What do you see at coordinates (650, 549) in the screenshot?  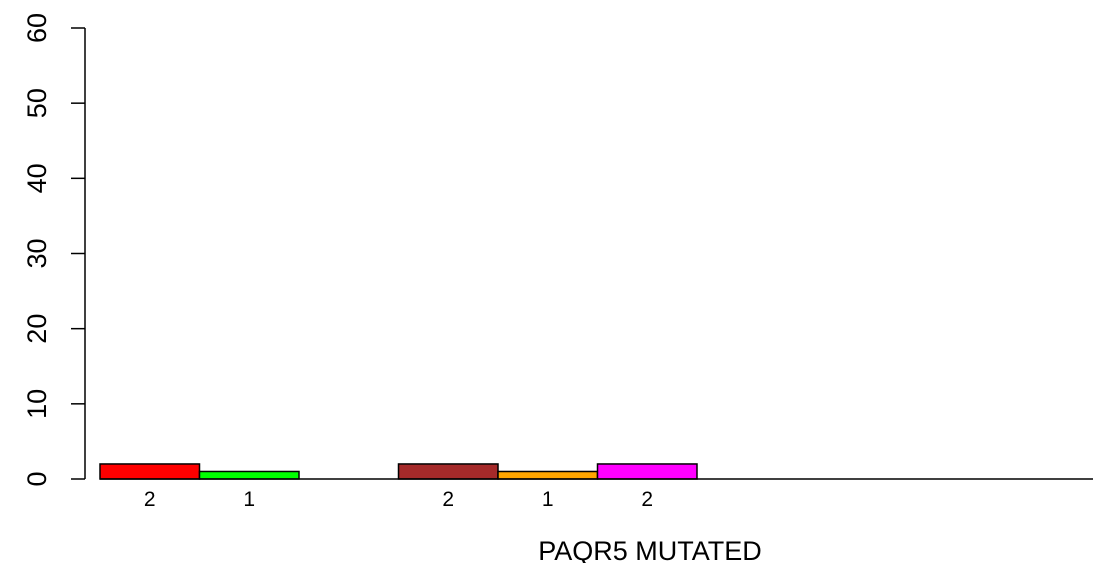 I see `x-axis-label: PAQR5 MUTATED` at bounding box center [650, 549].